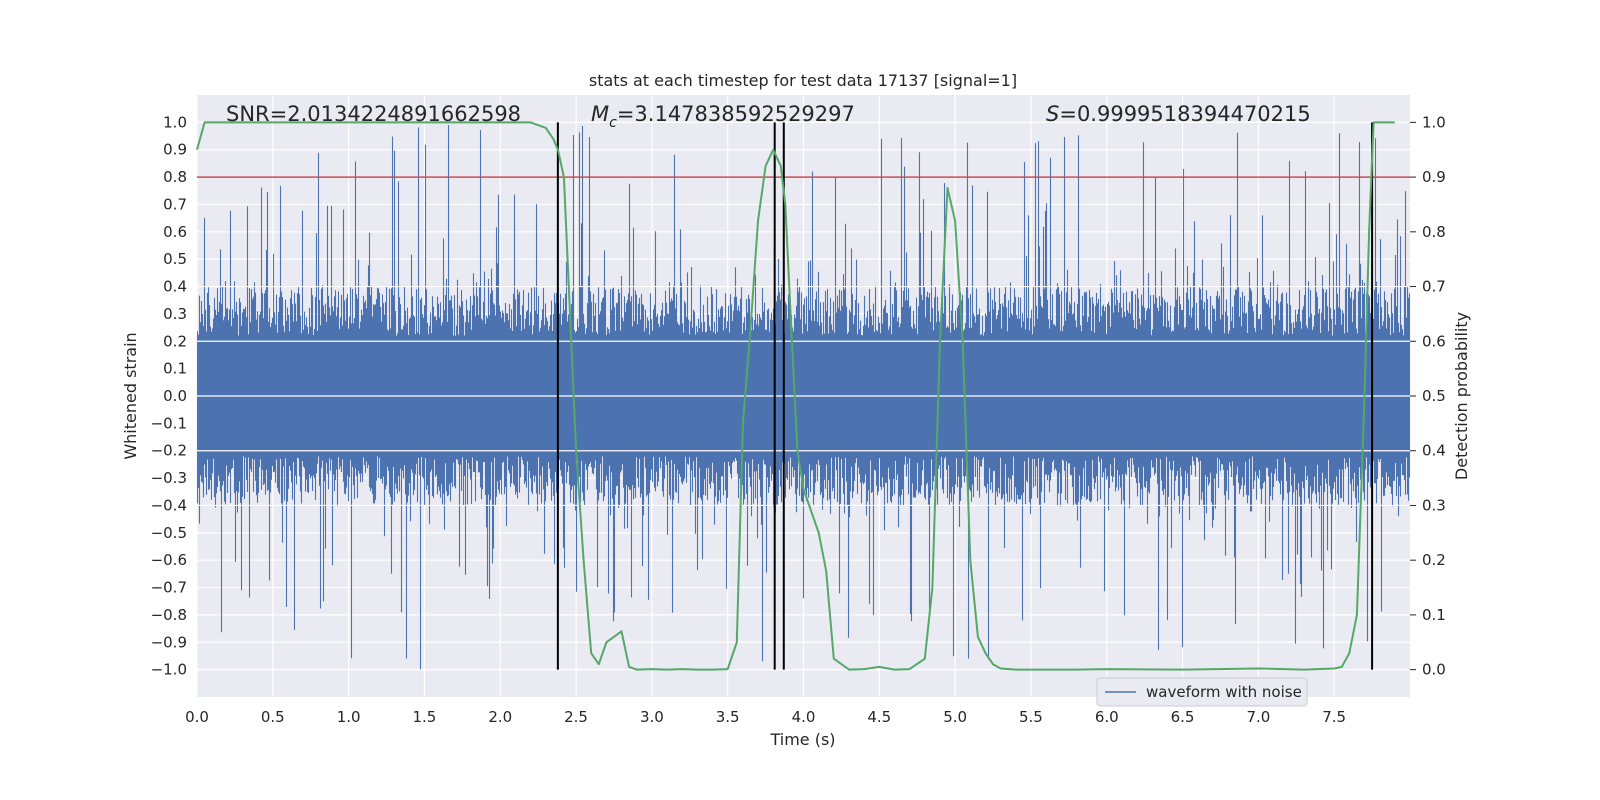 This screenshot has width=1600, height=800. Describe the element at coordinates (175, 150) in the screenshot. I see `left-y-tick-label: 0.9` at that location.